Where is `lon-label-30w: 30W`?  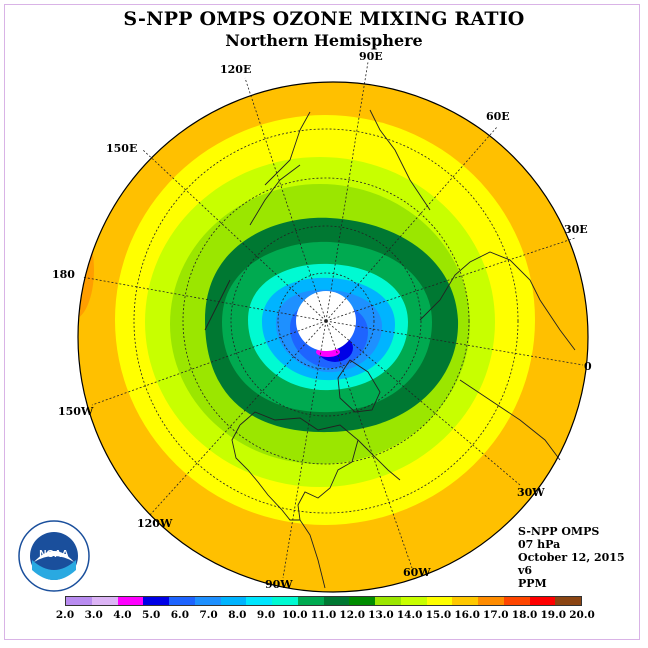
lon-label-30w: 30W is located at coordinates (531, 492).